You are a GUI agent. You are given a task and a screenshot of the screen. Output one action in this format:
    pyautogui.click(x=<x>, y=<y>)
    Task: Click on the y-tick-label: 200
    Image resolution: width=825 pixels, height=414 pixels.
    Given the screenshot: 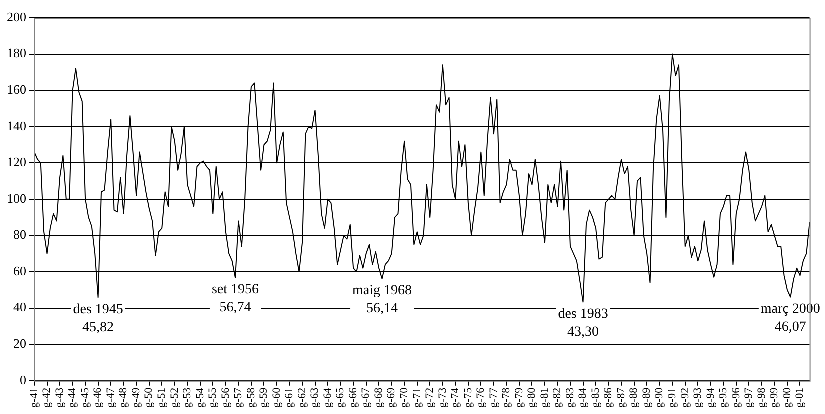 What is the action you would take?
    pyautogui.click(x=16, y=16)
    